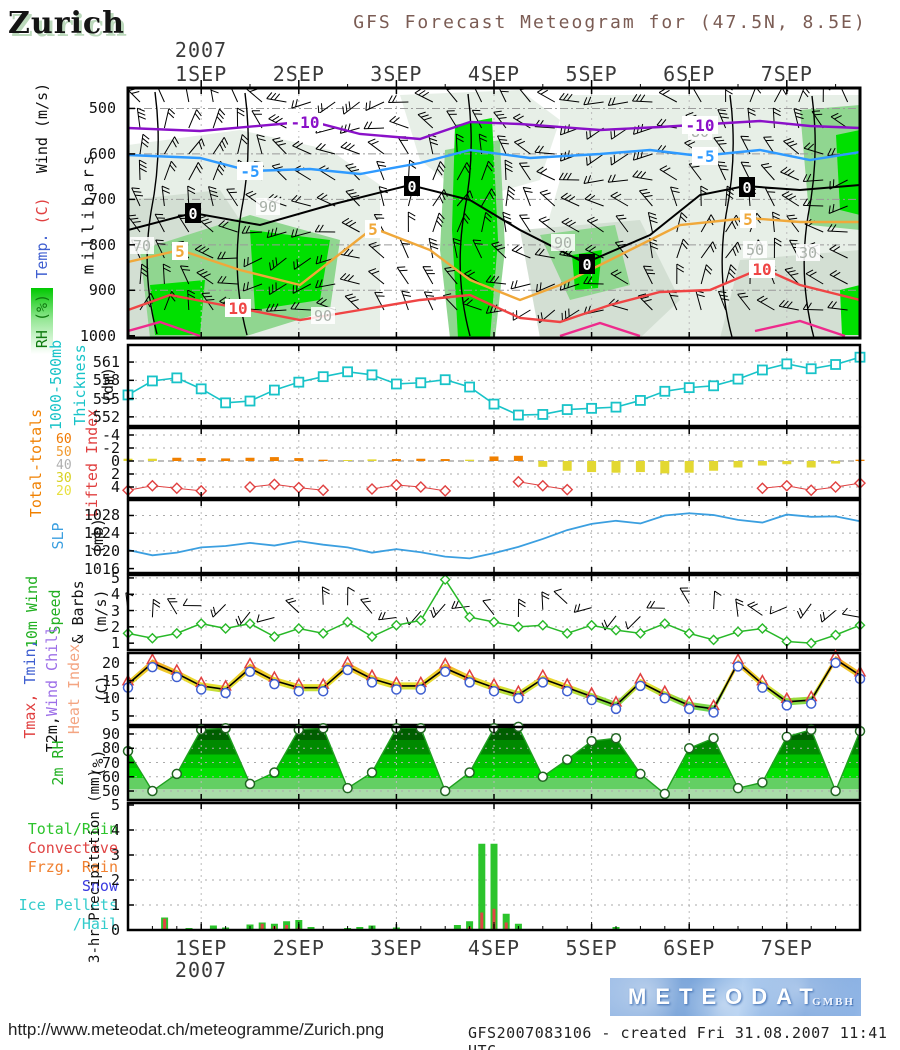 The image size is (900, 1050). I want to click on svg-text: 30, so click(808, 253).